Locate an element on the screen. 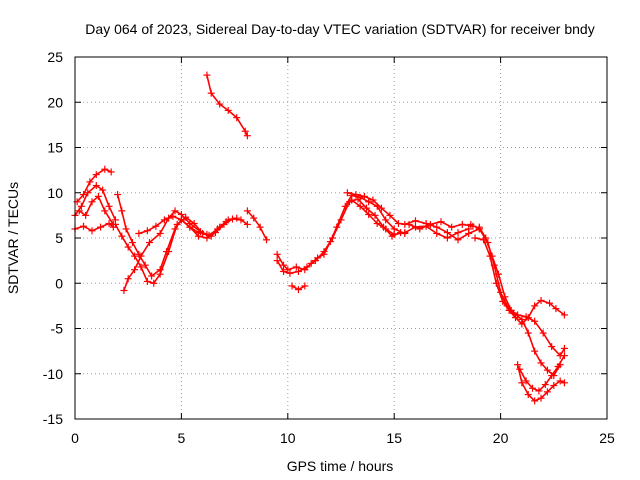 Image resolution: width=640 pixels, height=480 pixels. y-axis-label: SDTVAR / TECUs is located at coordinates (13, 238).